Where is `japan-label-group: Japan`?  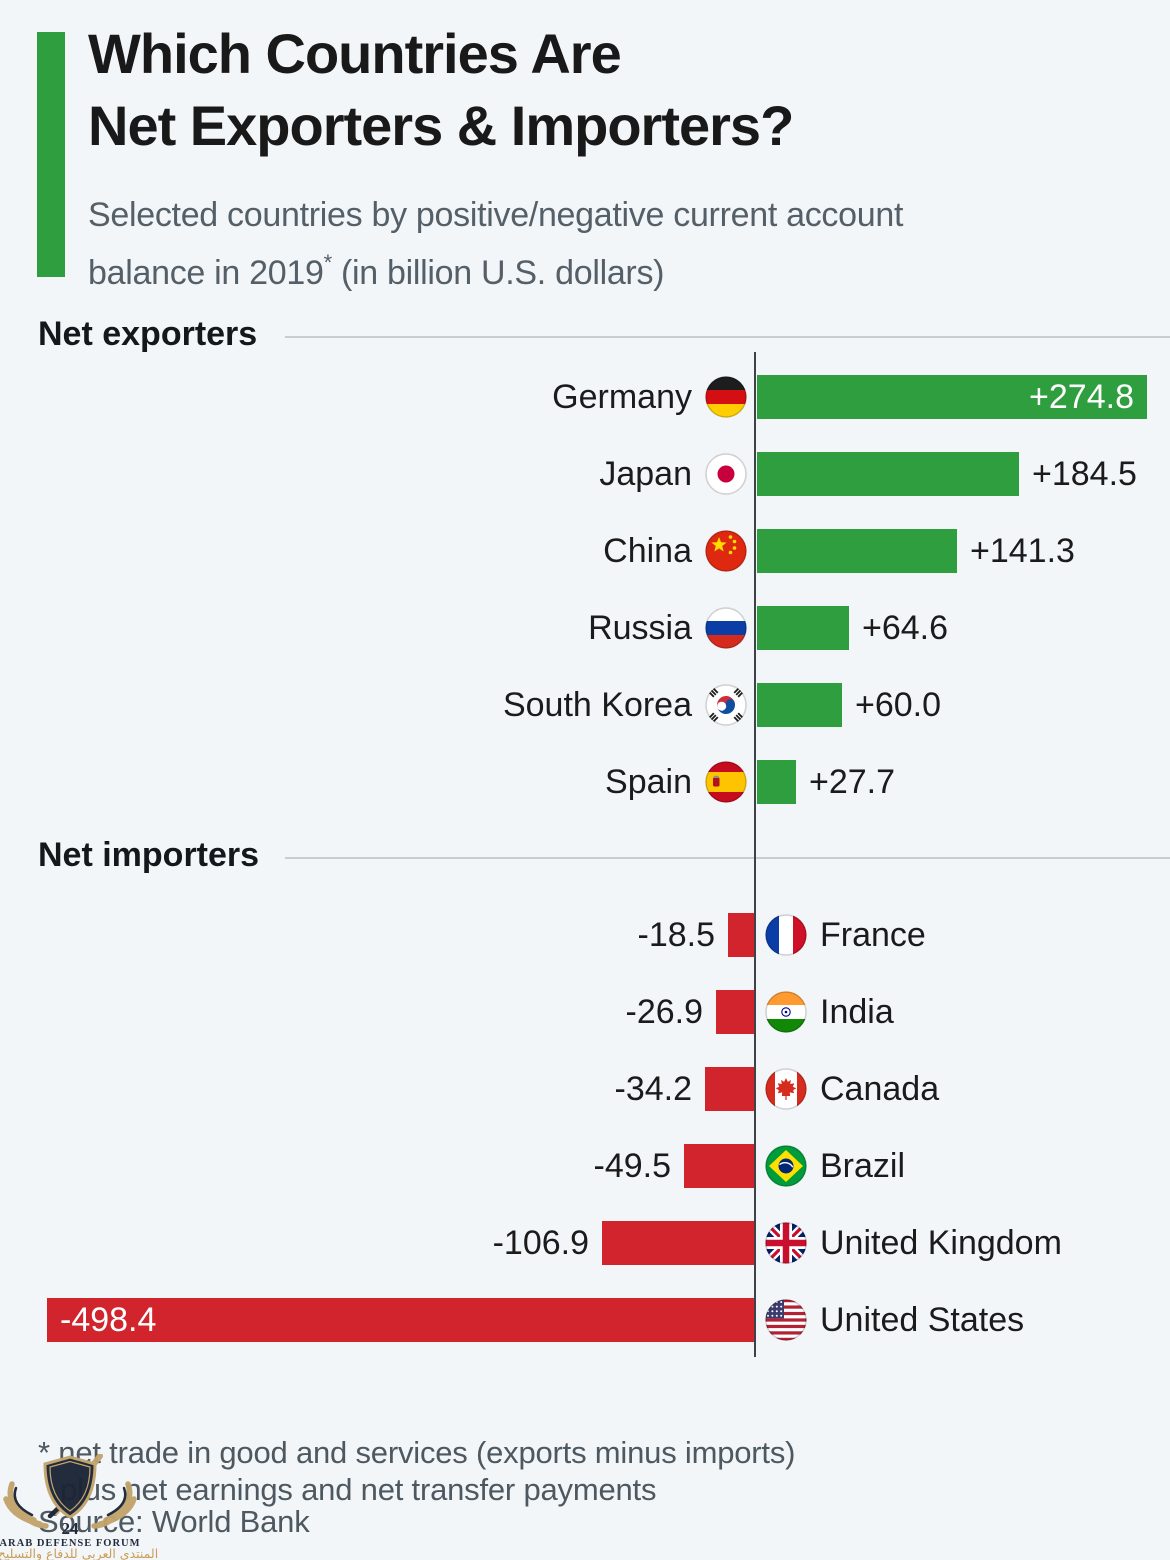 japan-label-group: Japan is located at coordinates (673, 474).